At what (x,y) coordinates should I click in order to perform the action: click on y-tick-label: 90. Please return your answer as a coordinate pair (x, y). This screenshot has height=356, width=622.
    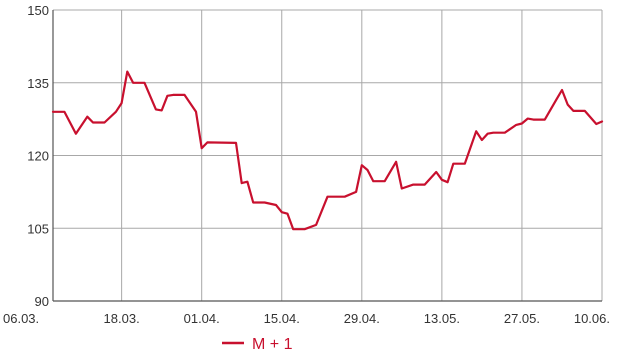
    Looking at the image, I should click on (42, 301).